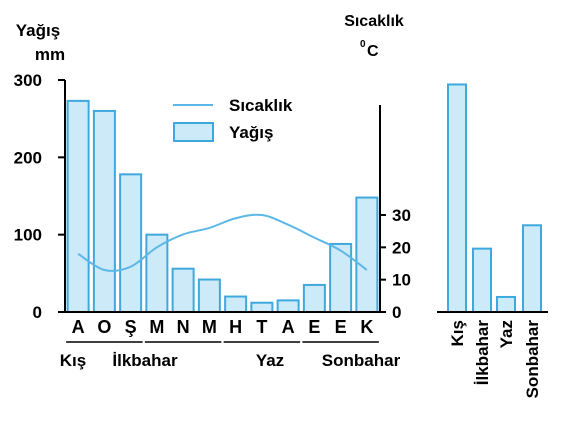 Image resolution: width=568 pixels, height=440 pixels. I want to click on season-labels: Kış İlkbahar Yaz Sonbahar, so click(230, 355).